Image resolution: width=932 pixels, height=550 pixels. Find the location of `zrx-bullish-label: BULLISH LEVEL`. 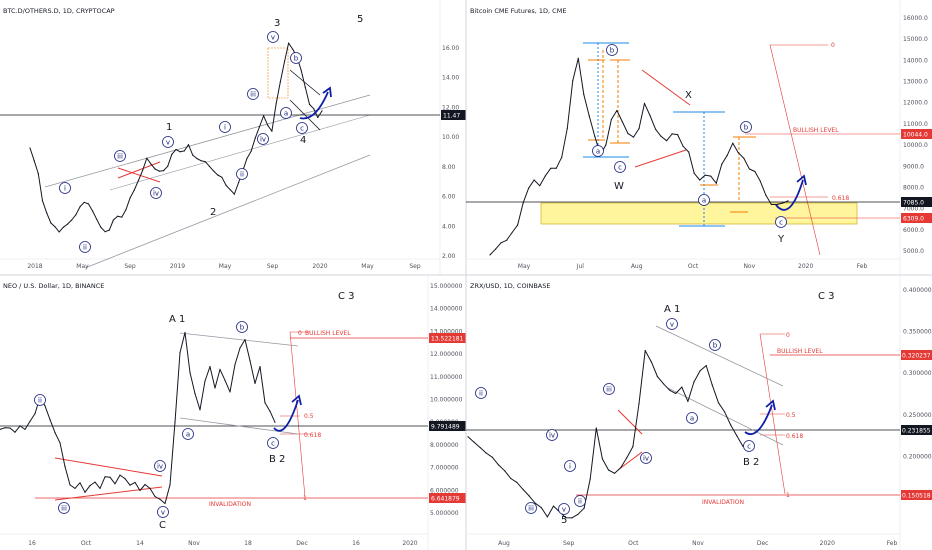

zrx-bullish-label: BULLISH LEVEL is located at coordinates (800, 351).